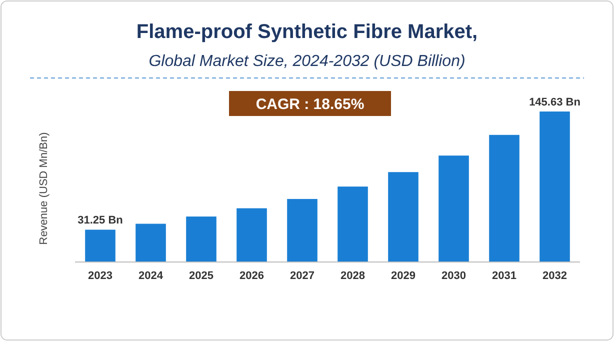 This screenshot has width=614, height=341. Describe the element at coordinates (403, 276) in the screenshot. I see `x-tick-label: 2029` at that location.